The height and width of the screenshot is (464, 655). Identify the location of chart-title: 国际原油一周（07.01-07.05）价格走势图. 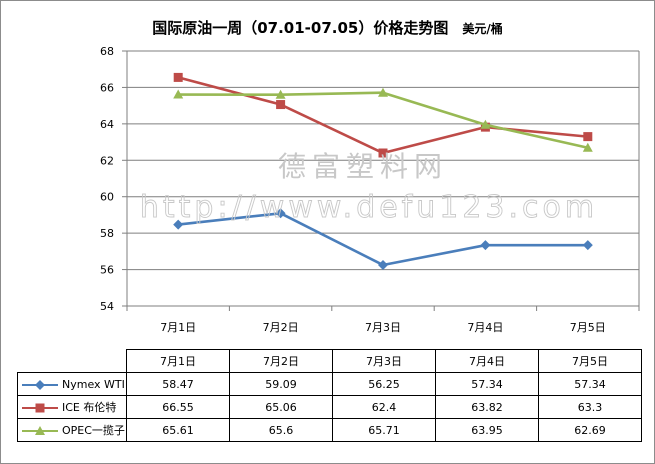
(300, 28).